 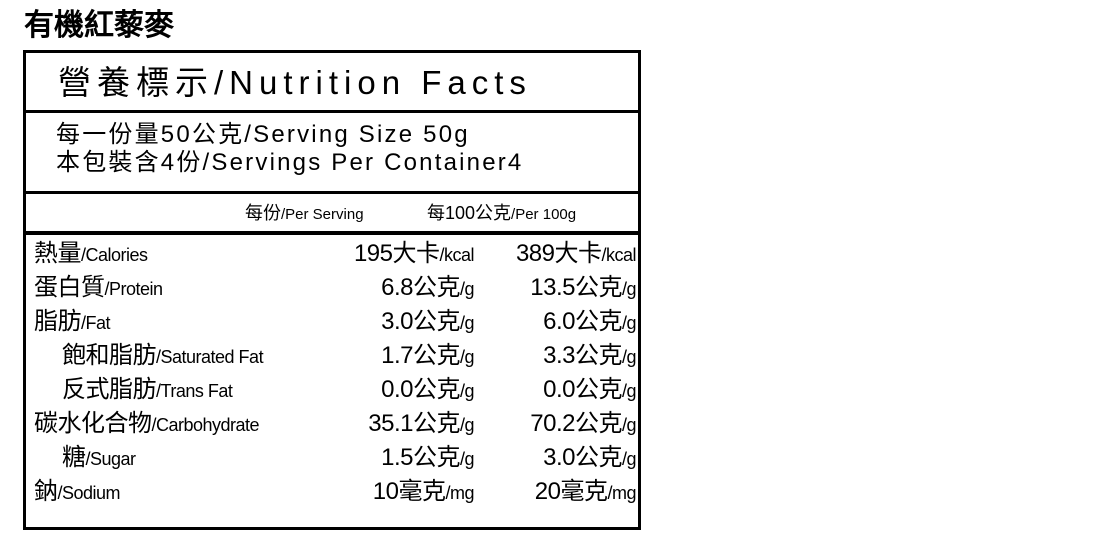 I want to click on per-serving-value: 1.5公克/g, so click(x=427, y=458).